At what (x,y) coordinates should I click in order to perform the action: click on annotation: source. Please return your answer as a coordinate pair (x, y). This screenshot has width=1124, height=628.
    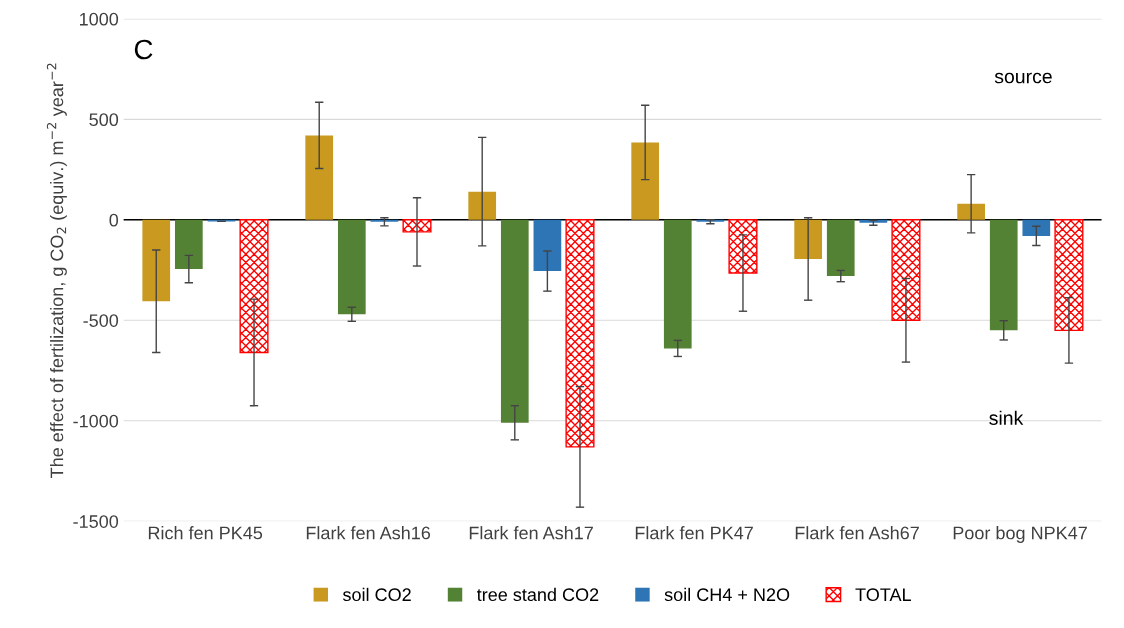
    Looking at the image, I should click on (1023, 78).